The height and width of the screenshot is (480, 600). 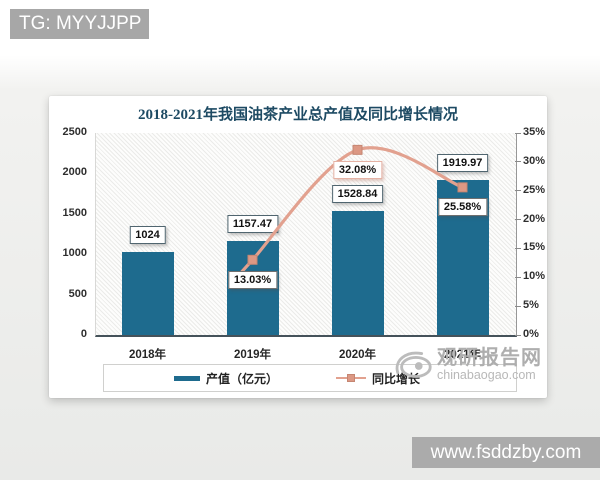 What do you see at coordinates (534, 160) in the screenshot?
I see `y-axis-right-tick-label: 30%` at bounding box center [534, 160].